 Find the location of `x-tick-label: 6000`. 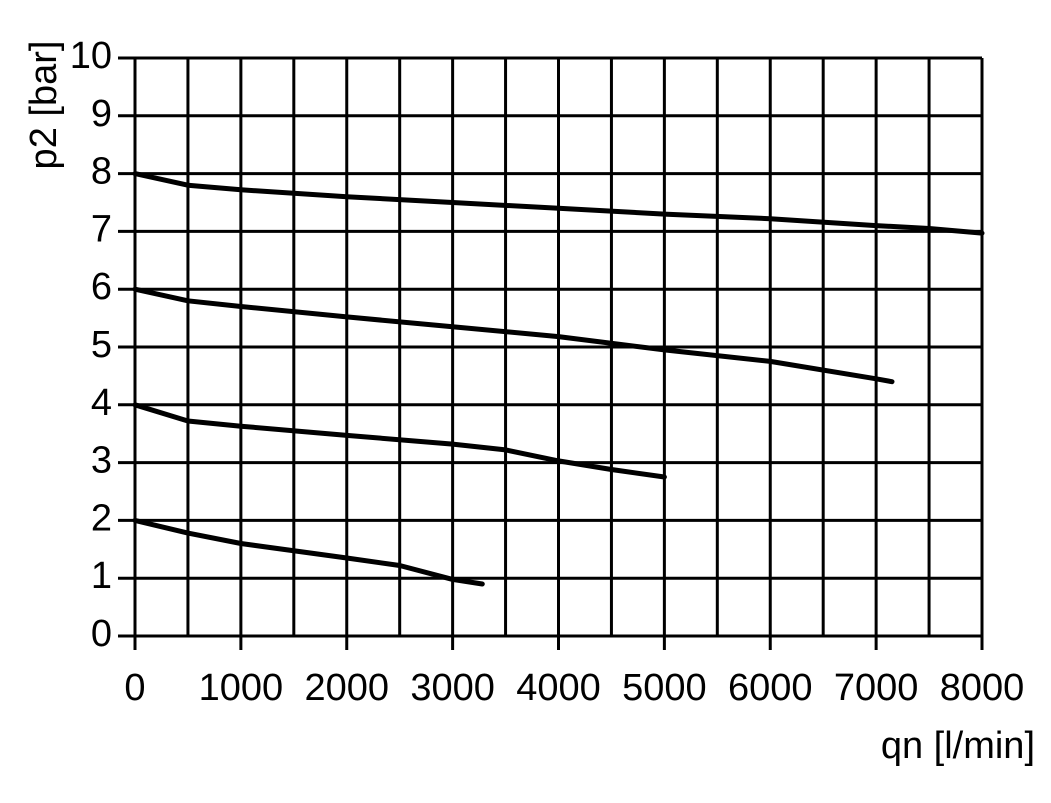

x-tick-label: 6000 is located at coordinates (770, 688).